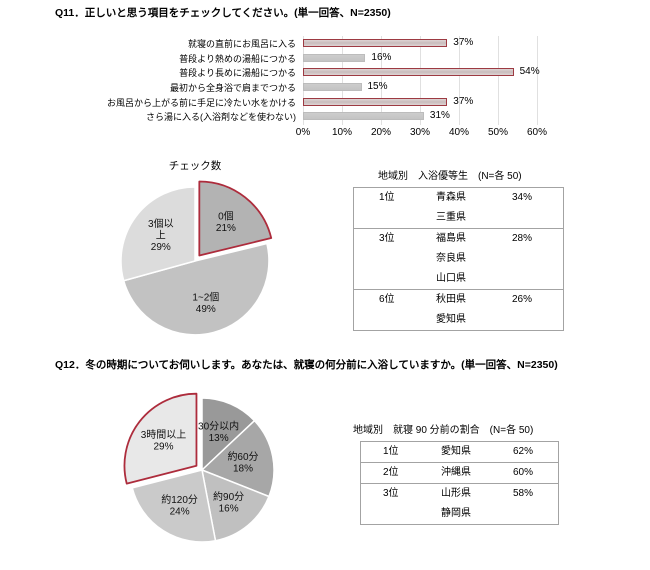 This screenshot has height=570, width=650. Describe the element at coordinates (529, 72) in the screenshot. I see `bar-value-label: 54%` at that location.